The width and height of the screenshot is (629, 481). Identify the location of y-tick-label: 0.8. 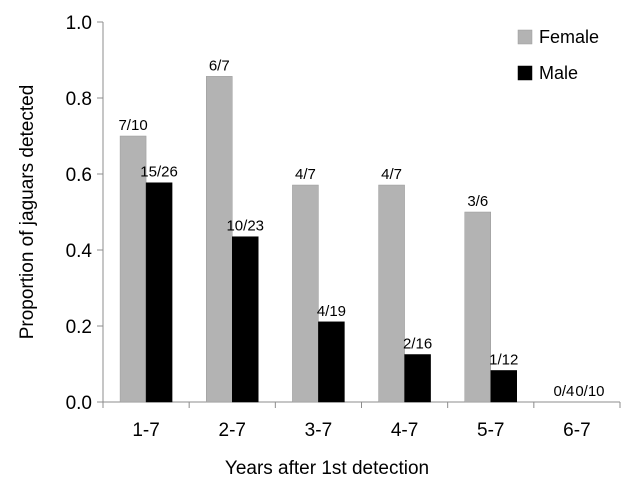
(79, 99).